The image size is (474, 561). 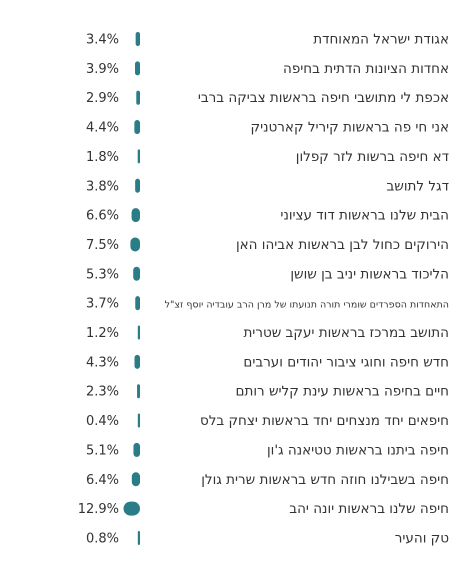 What do you see at coordinates (102, 333) in the screenshot?
I see `value-label: 1.2%` at bounding box center [102, 333].